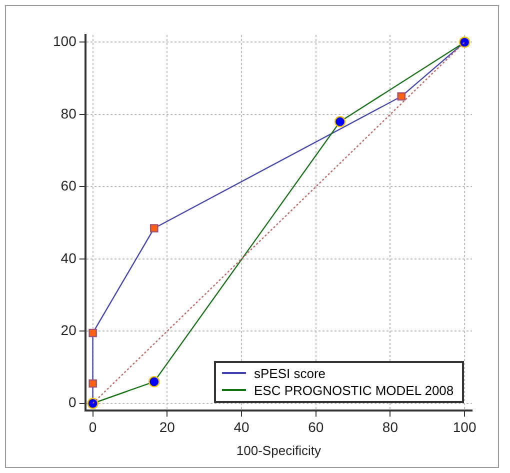 This screenshot has height=473, width=510. What do you see at coordinates (68, 186) in the screenshot?
I see `y-tick-label: 60` at bounding box center [68, 186].